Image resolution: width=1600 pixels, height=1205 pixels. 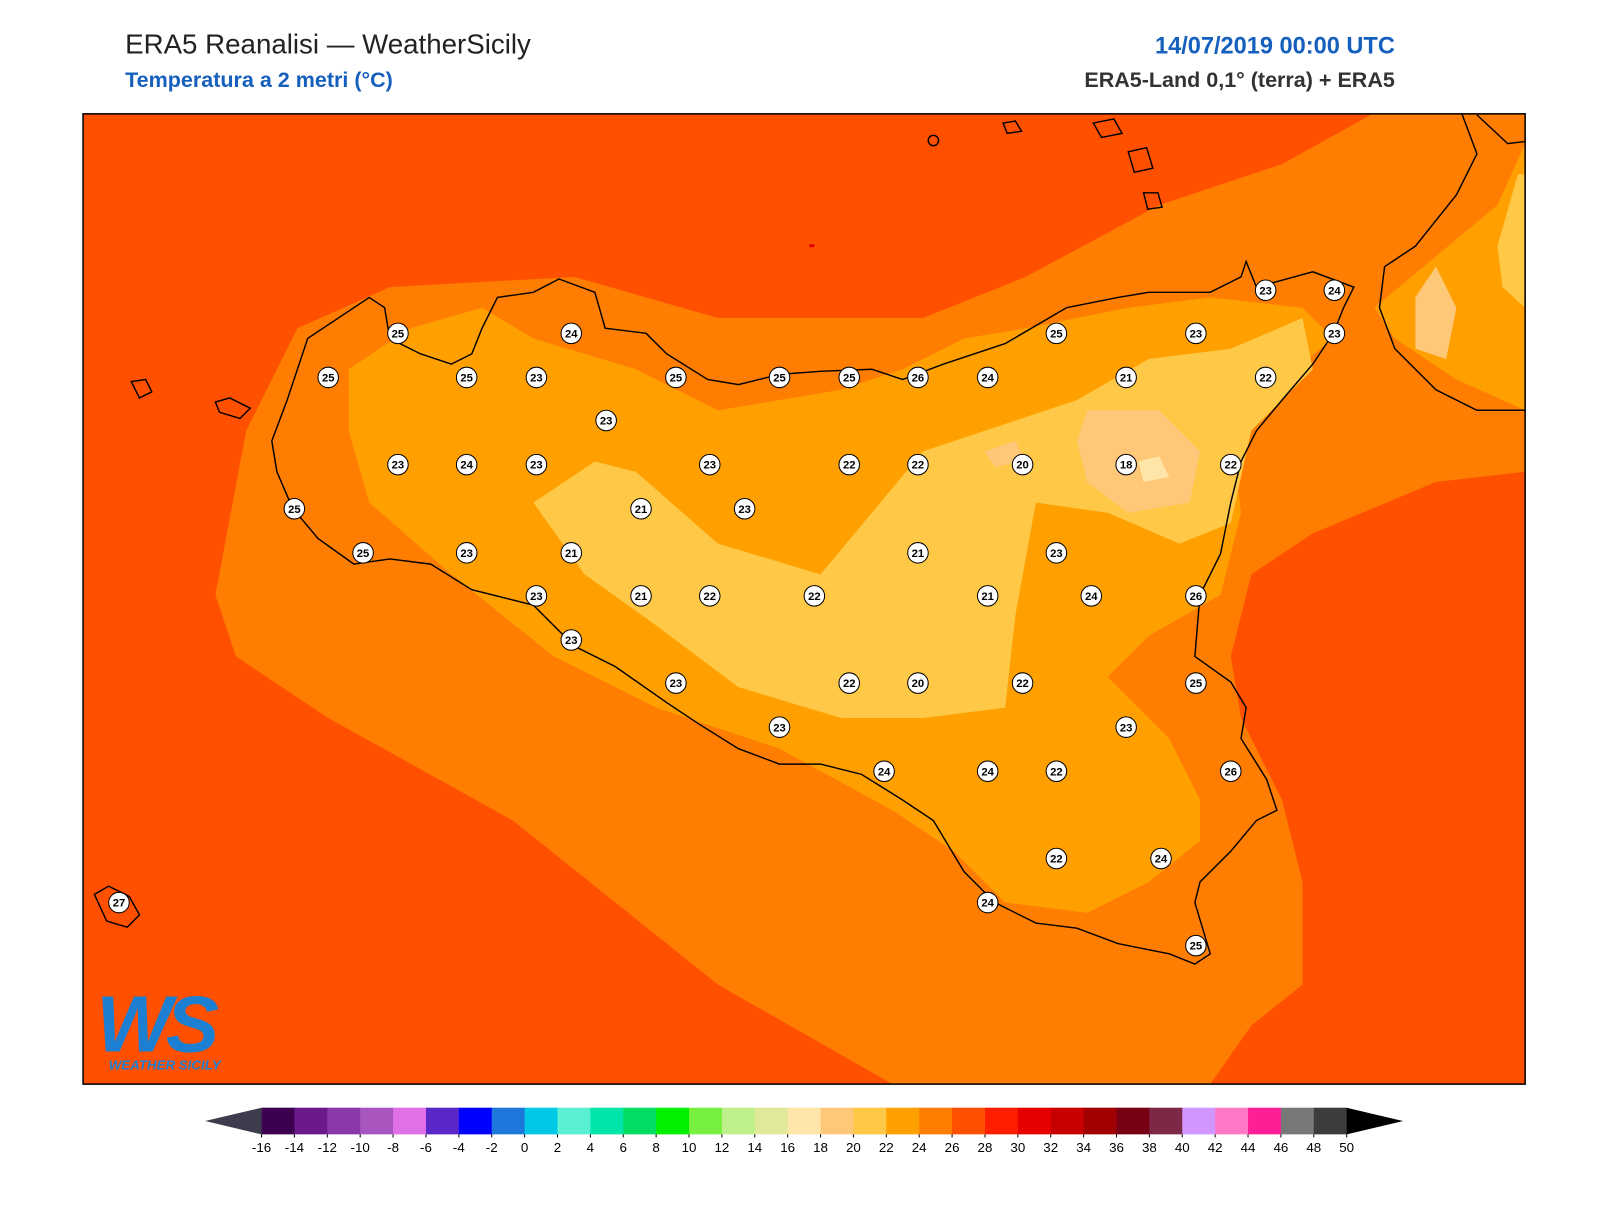 What do you see at coordinates (1050, 1147) in the screenshot?
I see `colorbar-tick-label: 32` at bounding box center [1050, 1147].